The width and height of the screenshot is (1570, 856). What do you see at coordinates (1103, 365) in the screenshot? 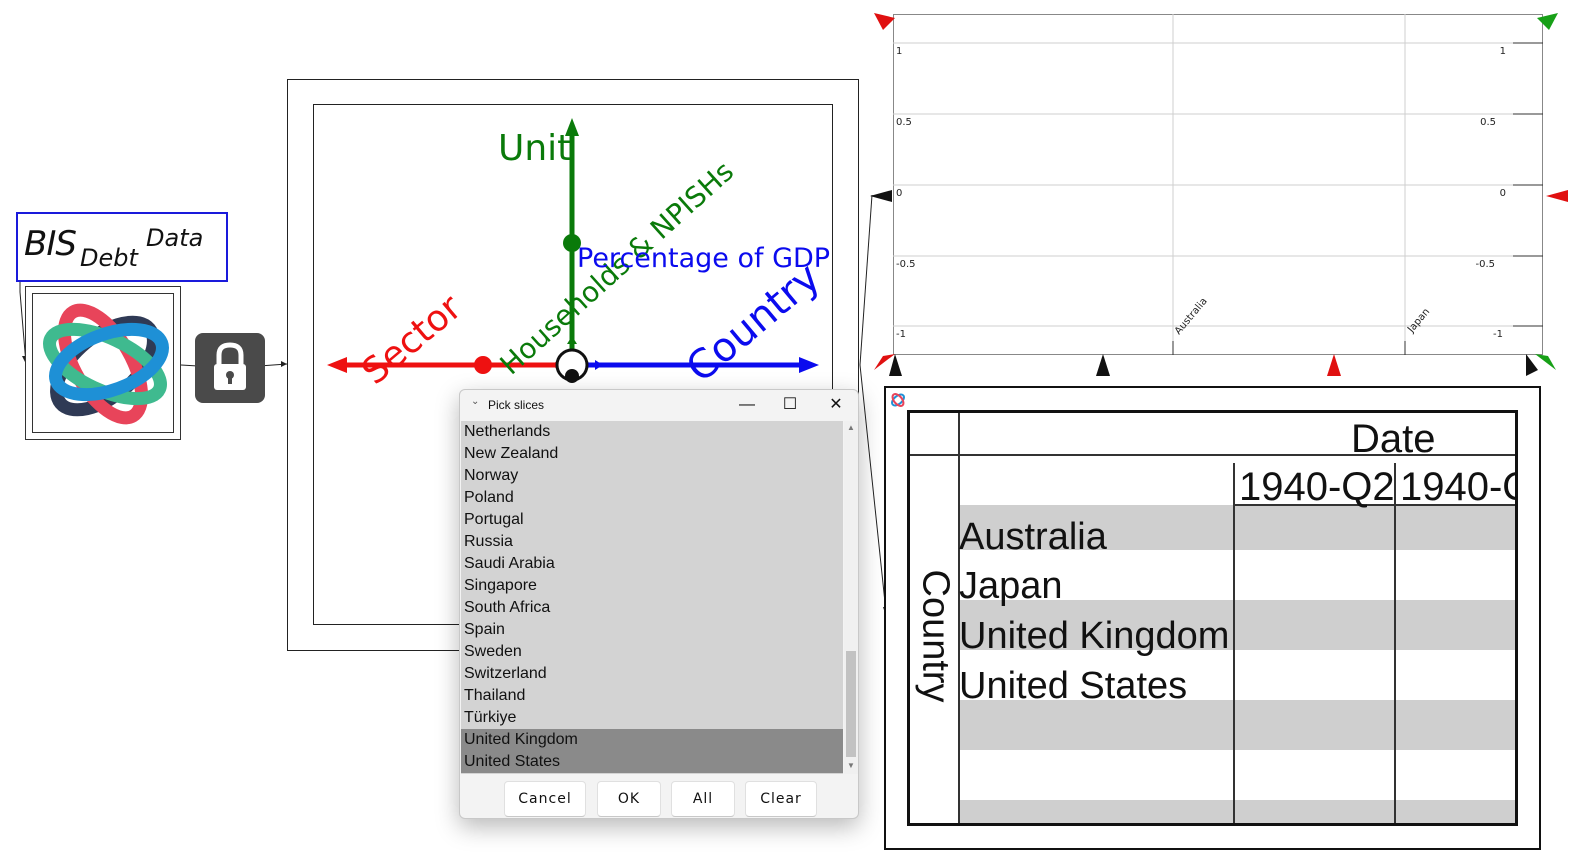
I see `plot-port-bottom-mid-icon` at bounding box center [1103, 365].